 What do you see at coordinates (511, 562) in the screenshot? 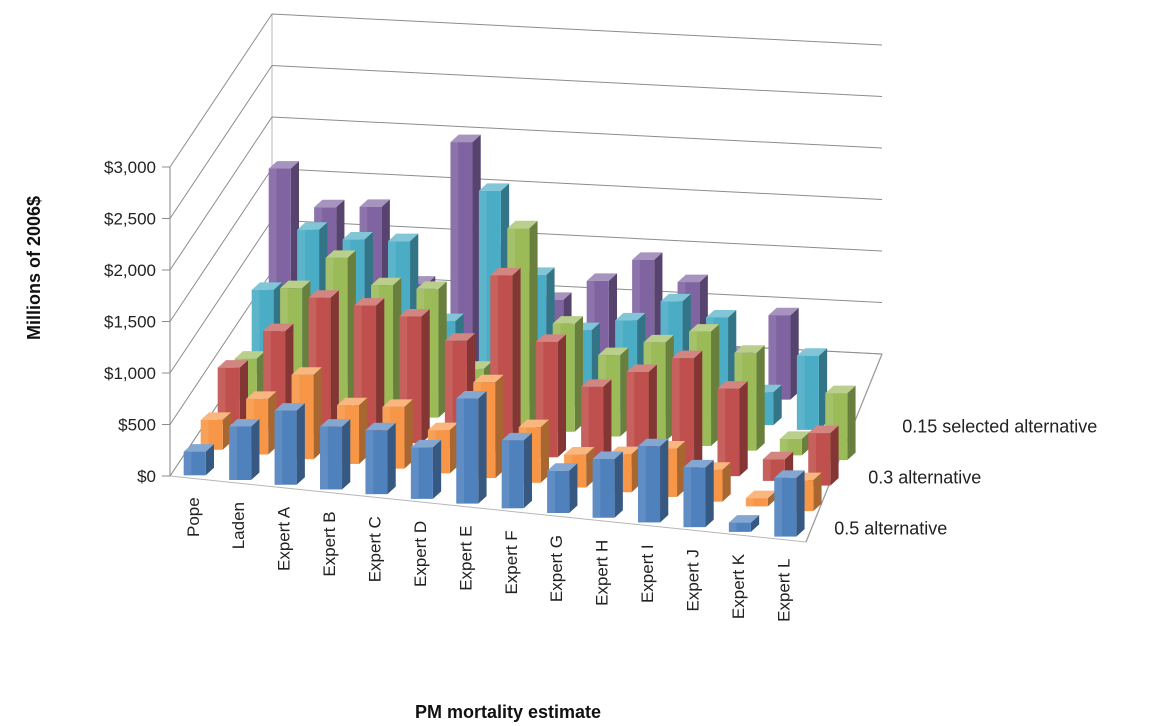
I see `category-label: Expert F` at bounding box center [511, 562].